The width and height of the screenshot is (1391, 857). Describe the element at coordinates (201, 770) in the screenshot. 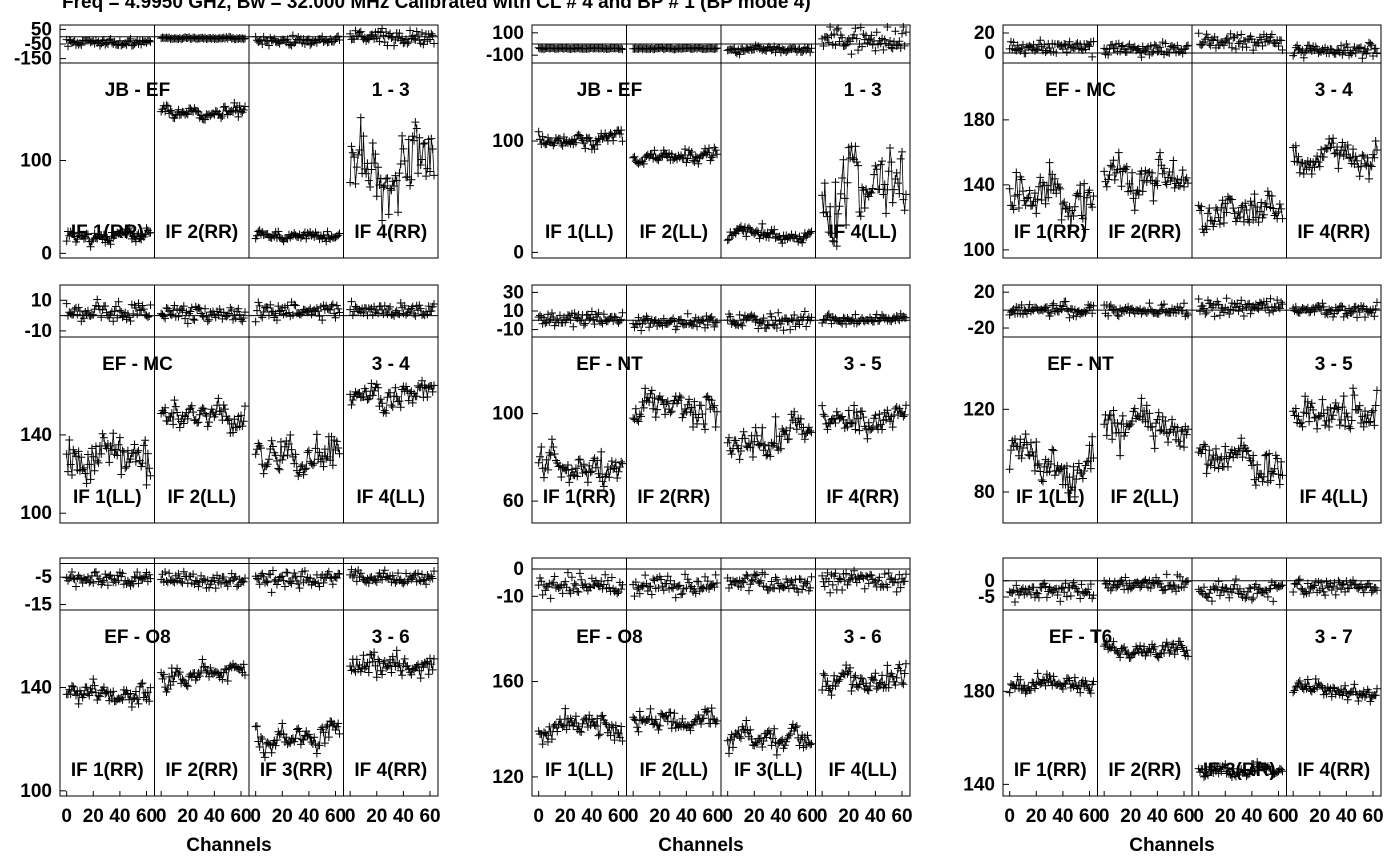

I see `if-label: IF 2(RR)` at that location.